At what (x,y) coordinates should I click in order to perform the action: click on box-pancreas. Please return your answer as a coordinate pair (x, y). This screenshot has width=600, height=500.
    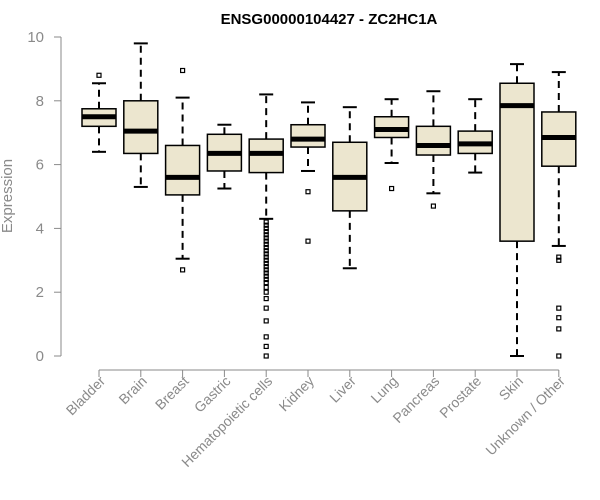
    Looking at the image, I should click on (433, 149).